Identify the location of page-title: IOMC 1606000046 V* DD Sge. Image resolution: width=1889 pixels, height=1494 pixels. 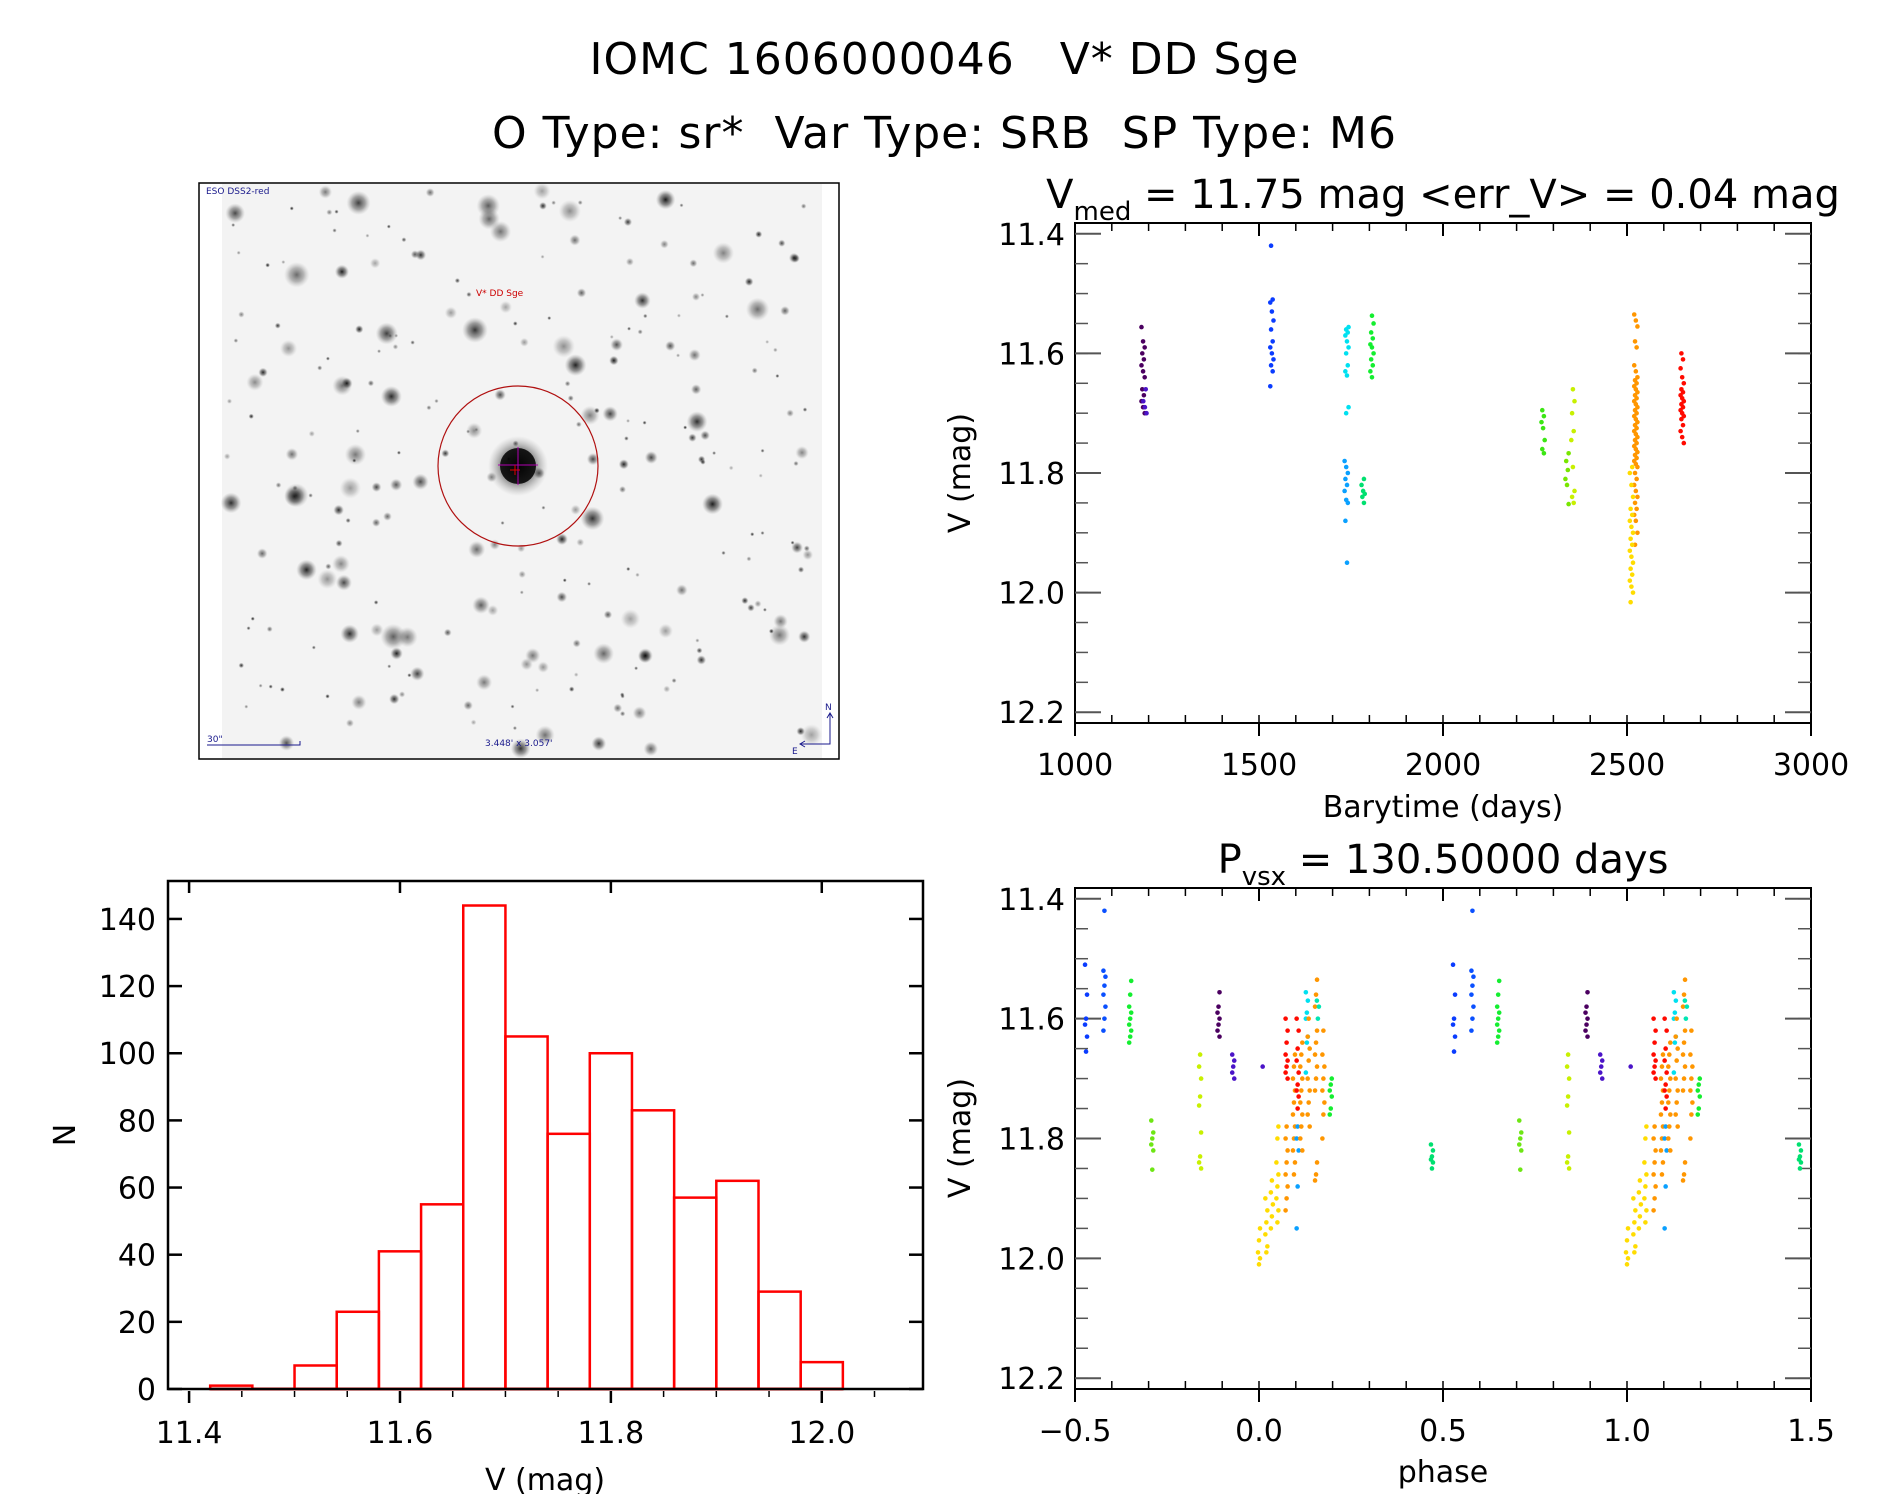
(944, 59).